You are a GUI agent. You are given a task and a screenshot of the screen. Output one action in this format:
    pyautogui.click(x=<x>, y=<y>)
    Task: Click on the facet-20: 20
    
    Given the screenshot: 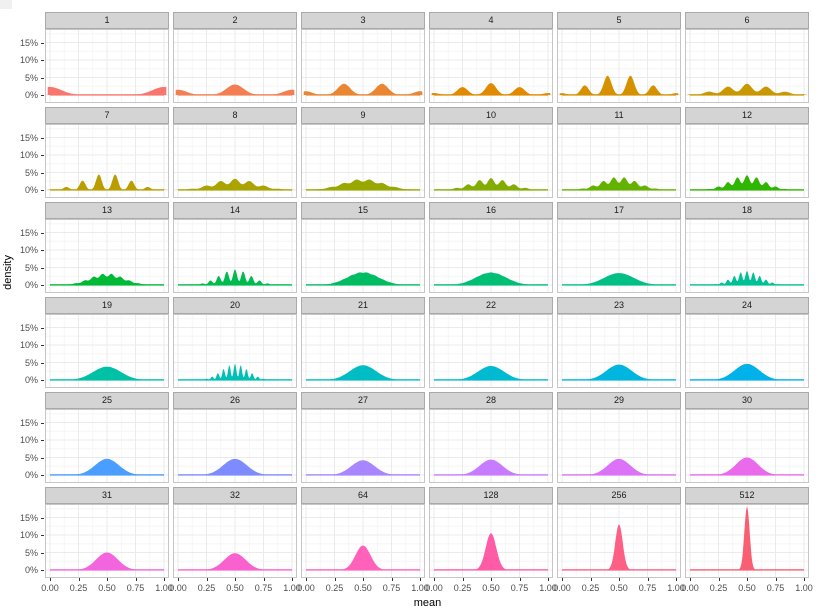 What is the action you would take?
    pyautogui.click(x=235, y=342)
    